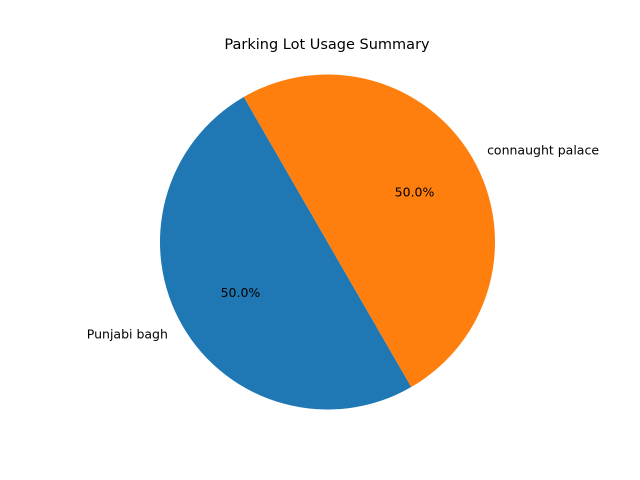 The height and width of the screenshot is (480, 640). What do you see at coordinates (327, 45) in the screenshot?
I see `chart-title: Parking Lot Usage Summary` at bounding box center [327, 45].